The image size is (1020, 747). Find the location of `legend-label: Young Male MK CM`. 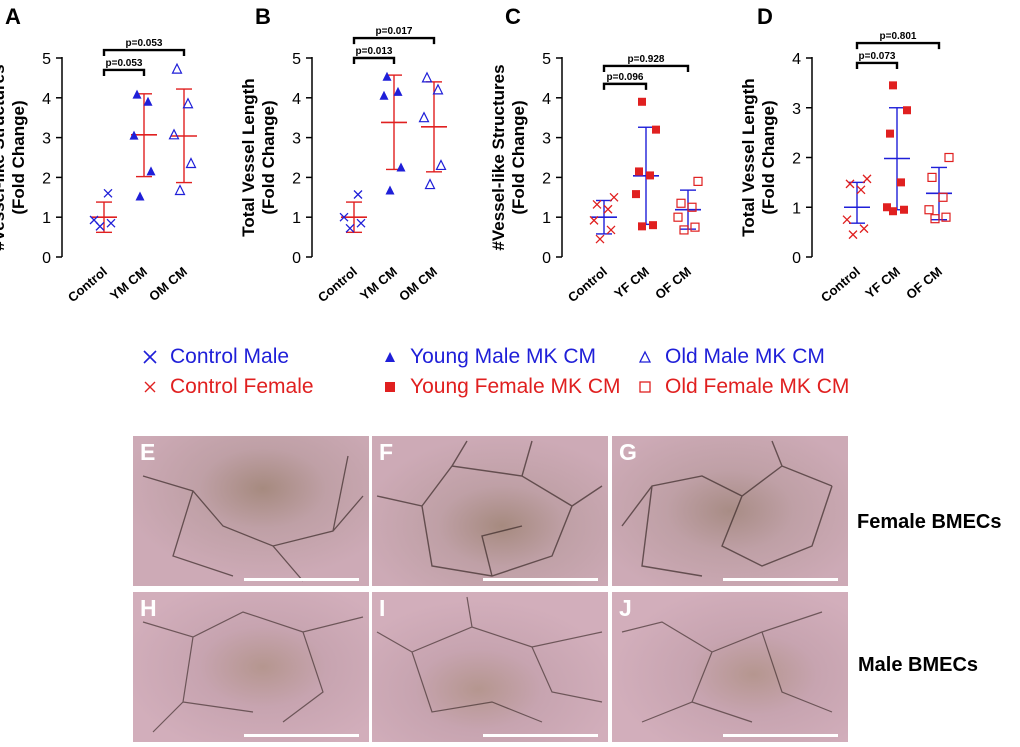

legend-label: Young Male MK CM is located at coordinates (503, 356).